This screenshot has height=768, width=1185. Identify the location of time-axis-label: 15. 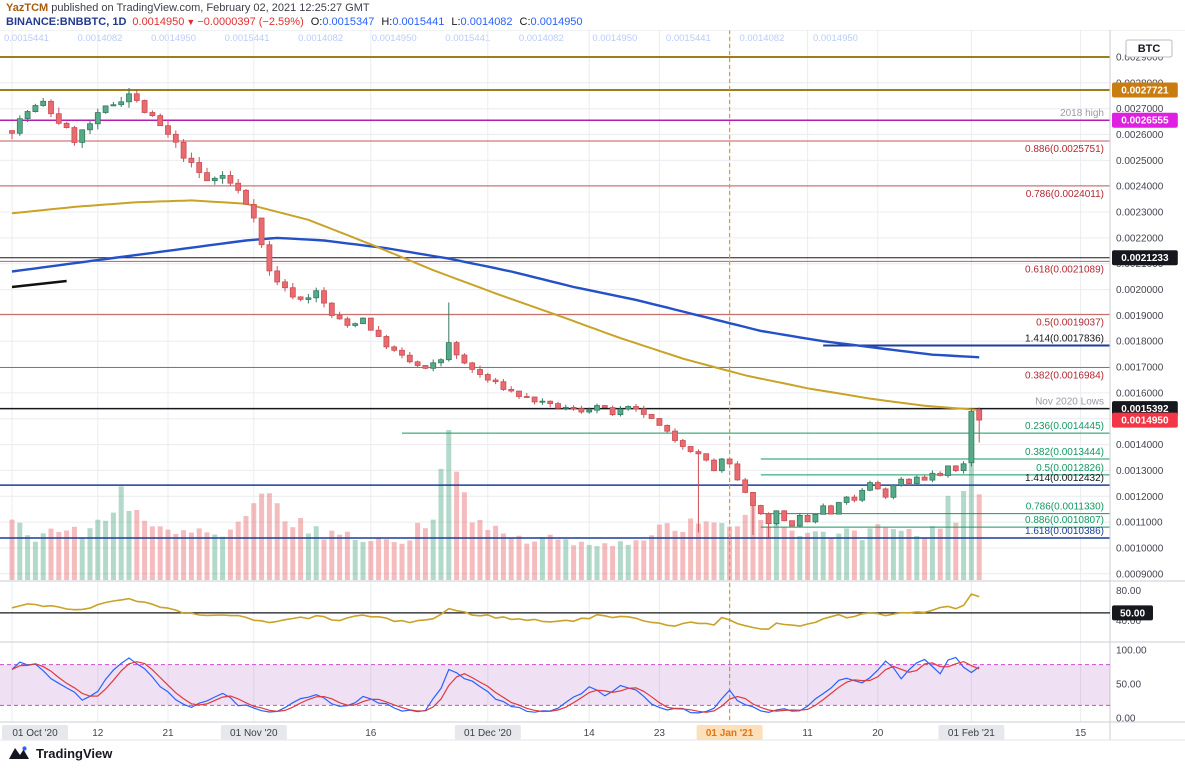
(1081, 733).